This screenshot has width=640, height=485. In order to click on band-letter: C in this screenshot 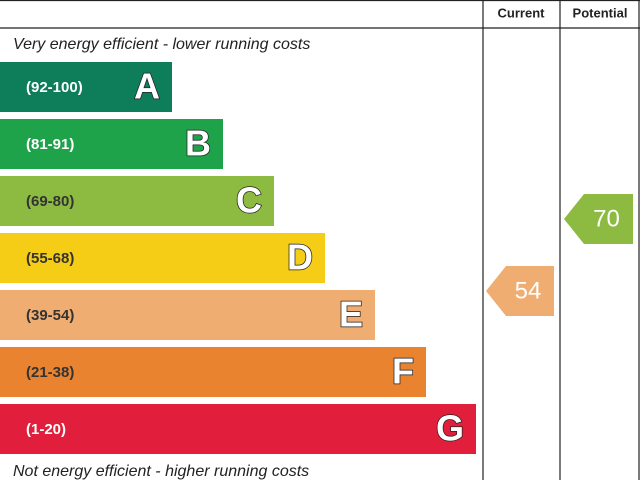, I will do `click(249, 200)`.